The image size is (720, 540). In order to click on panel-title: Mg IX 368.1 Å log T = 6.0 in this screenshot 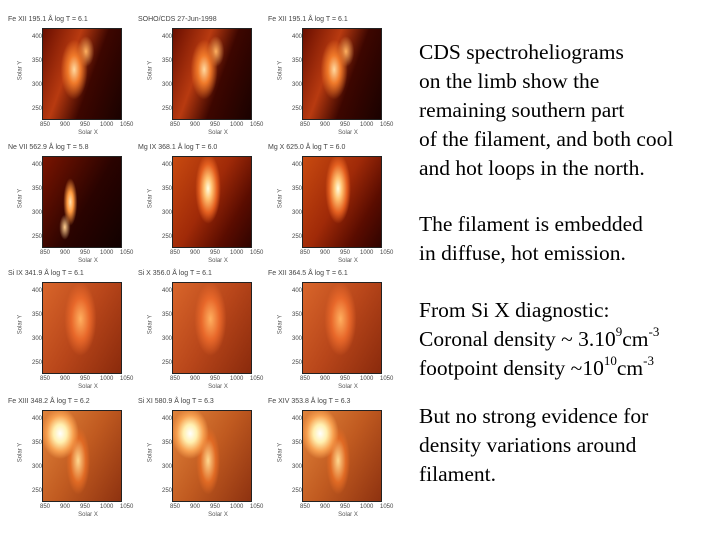, I will do `click(178, 147)`.